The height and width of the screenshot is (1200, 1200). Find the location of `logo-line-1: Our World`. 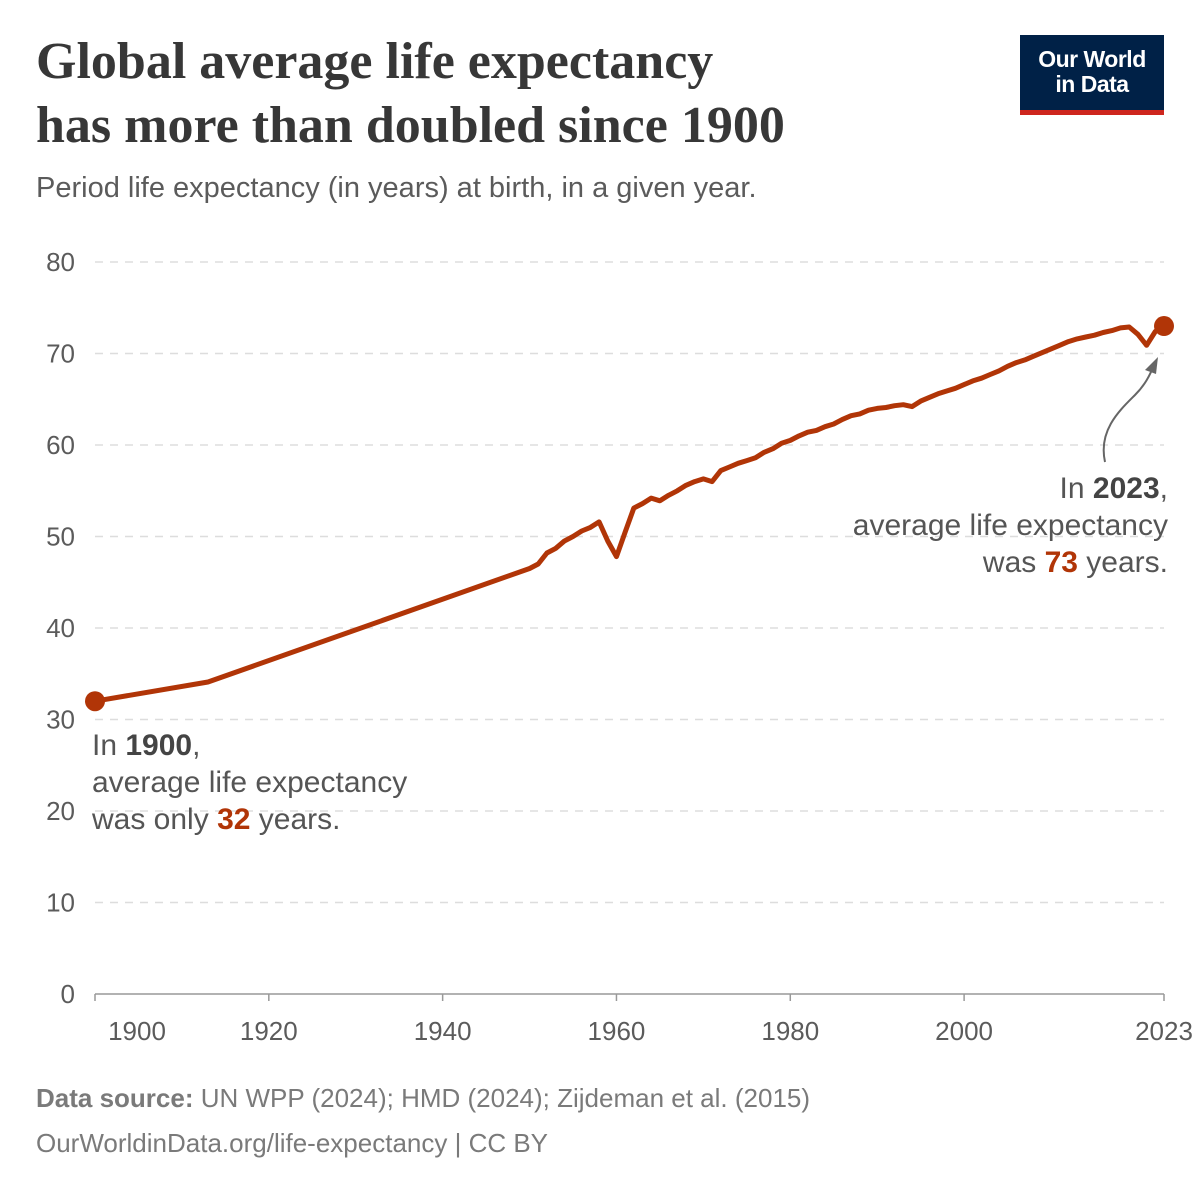

logo-line-1: Our World is located at coordinates (1092, 59).